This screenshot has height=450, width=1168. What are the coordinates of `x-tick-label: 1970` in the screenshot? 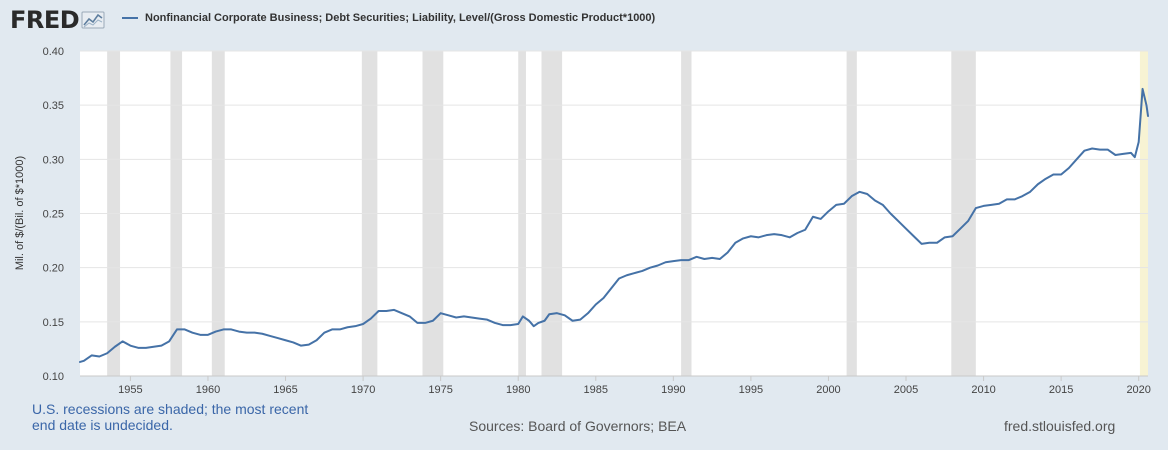 It's located at (363, 390).